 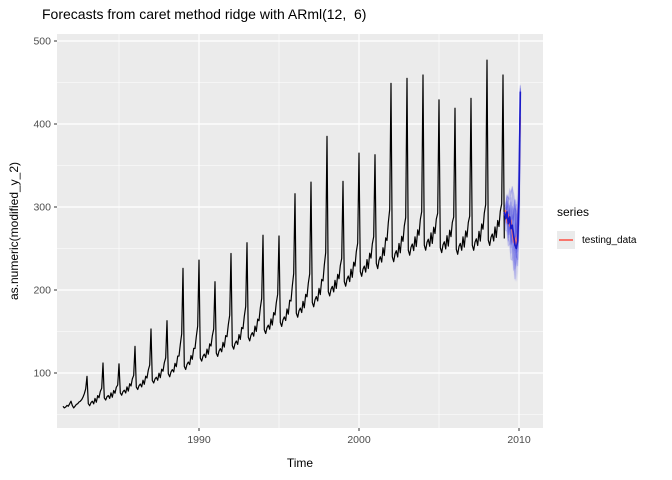 I want to click on y-tick-label: 500, so click(x=42, y=42).